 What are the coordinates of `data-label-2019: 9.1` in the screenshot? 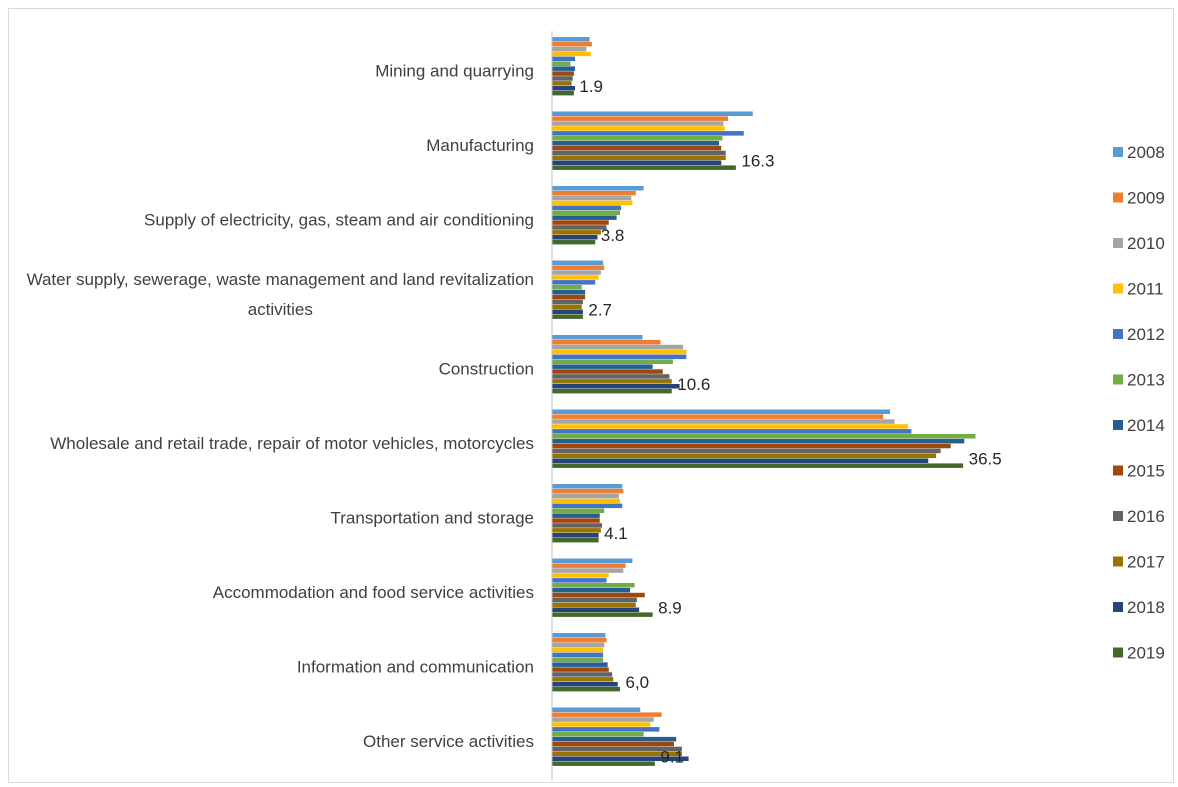 It's located at (672, 756).